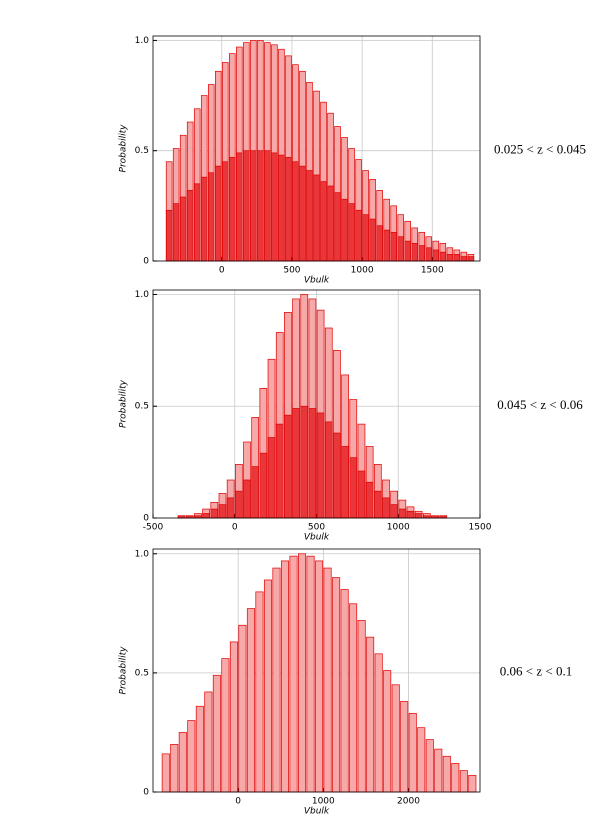  Describe the element at coordinates (536, 670) in the screenshot. I see `annotation: 0.06 < z < 0.1` at that location.